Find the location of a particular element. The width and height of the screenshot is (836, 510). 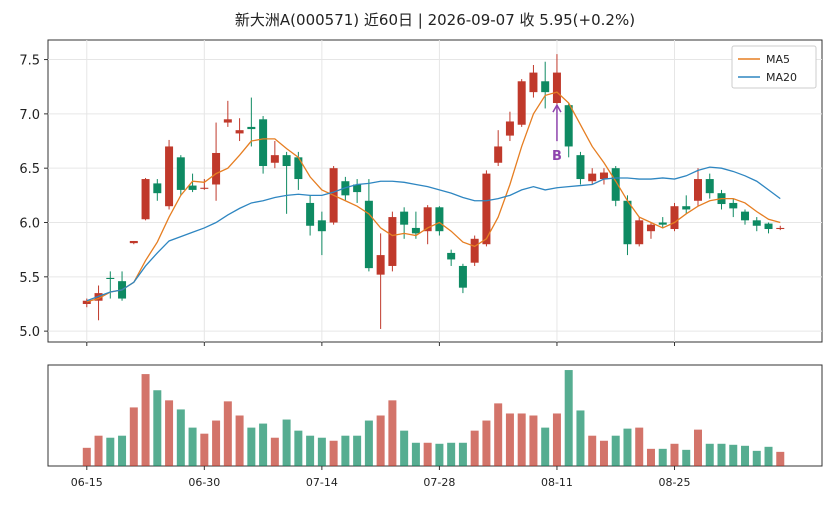

x-tick-label: 08-25 is located at coordinates (675, 482).